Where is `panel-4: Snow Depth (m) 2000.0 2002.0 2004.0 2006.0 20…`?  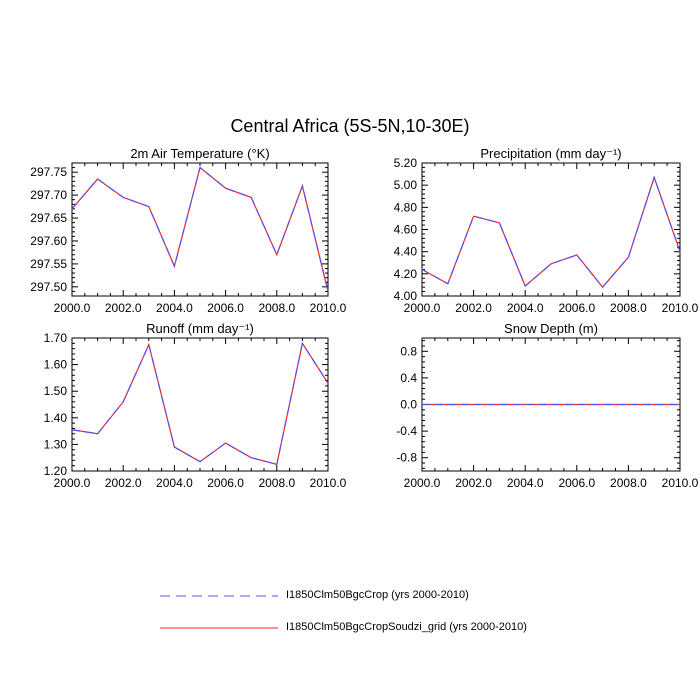 panel-4: Snow Depth (m) 2000.0 2002.0 2004.0 2006.0 20… is located at coordinates (547, 405).